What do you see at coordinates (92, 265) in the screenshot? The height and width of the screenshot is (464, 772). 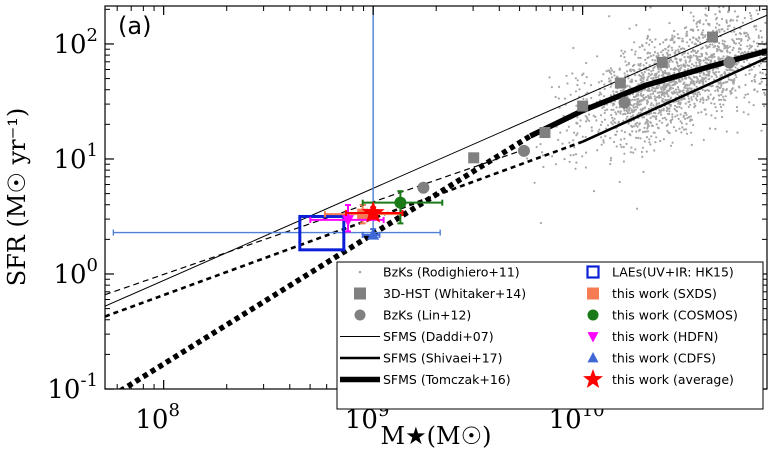 I see `y-tick-exponent: 0` at bounding box center [92, 265].